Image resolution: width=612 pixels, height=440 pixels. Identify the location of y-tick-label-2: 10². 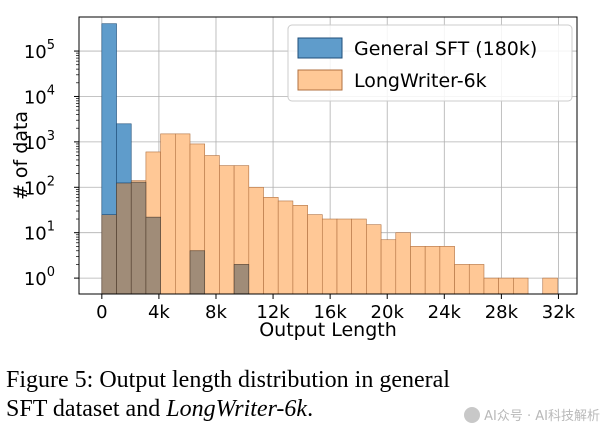
(39, 186).